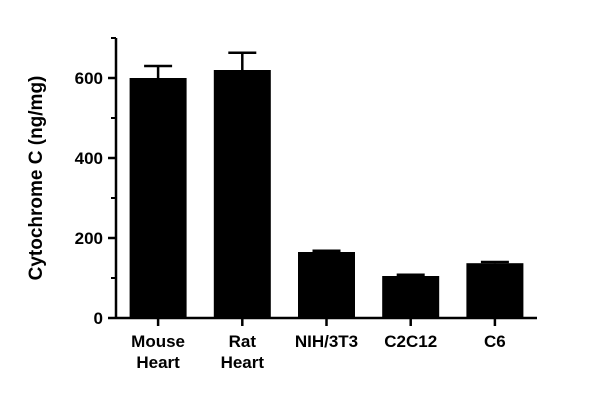 This screenshot has height=406, width=600. Describe the element at coordinates (495, 341) in the screenshot. I see `x-tick-label: C6` at that location.